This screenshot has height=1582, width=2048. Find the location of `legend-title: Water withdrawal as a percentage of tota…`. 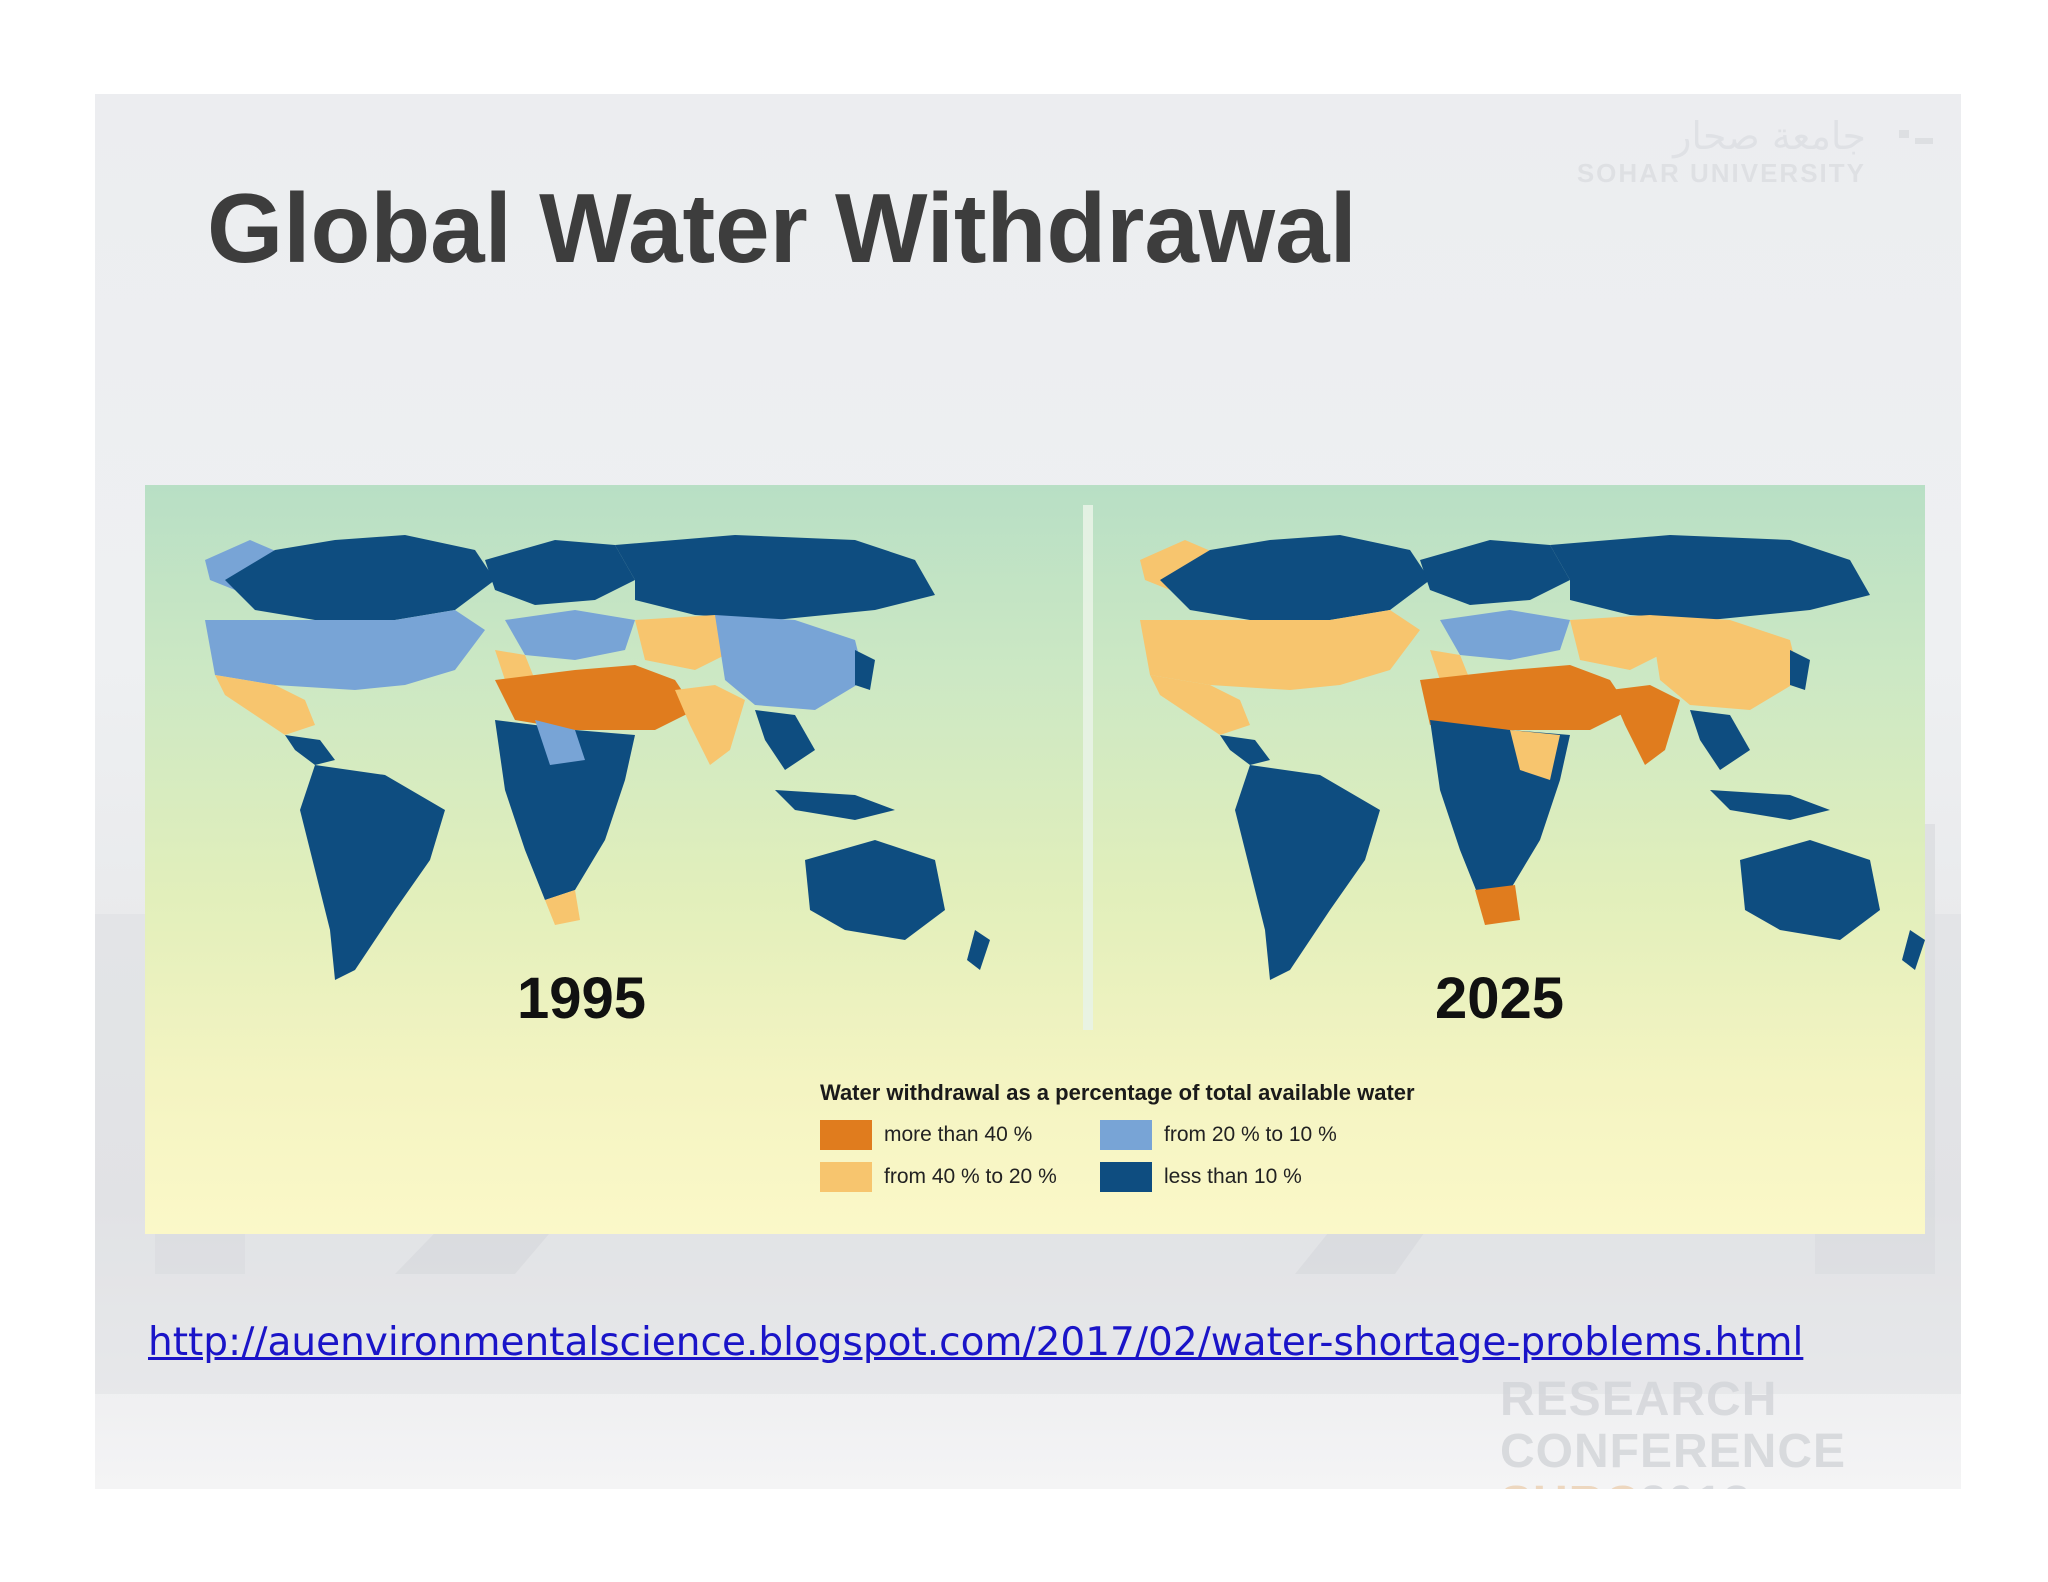

legend-title: Water withdrawal as a percentage of tota… is located at coordinates (1117, 1092).